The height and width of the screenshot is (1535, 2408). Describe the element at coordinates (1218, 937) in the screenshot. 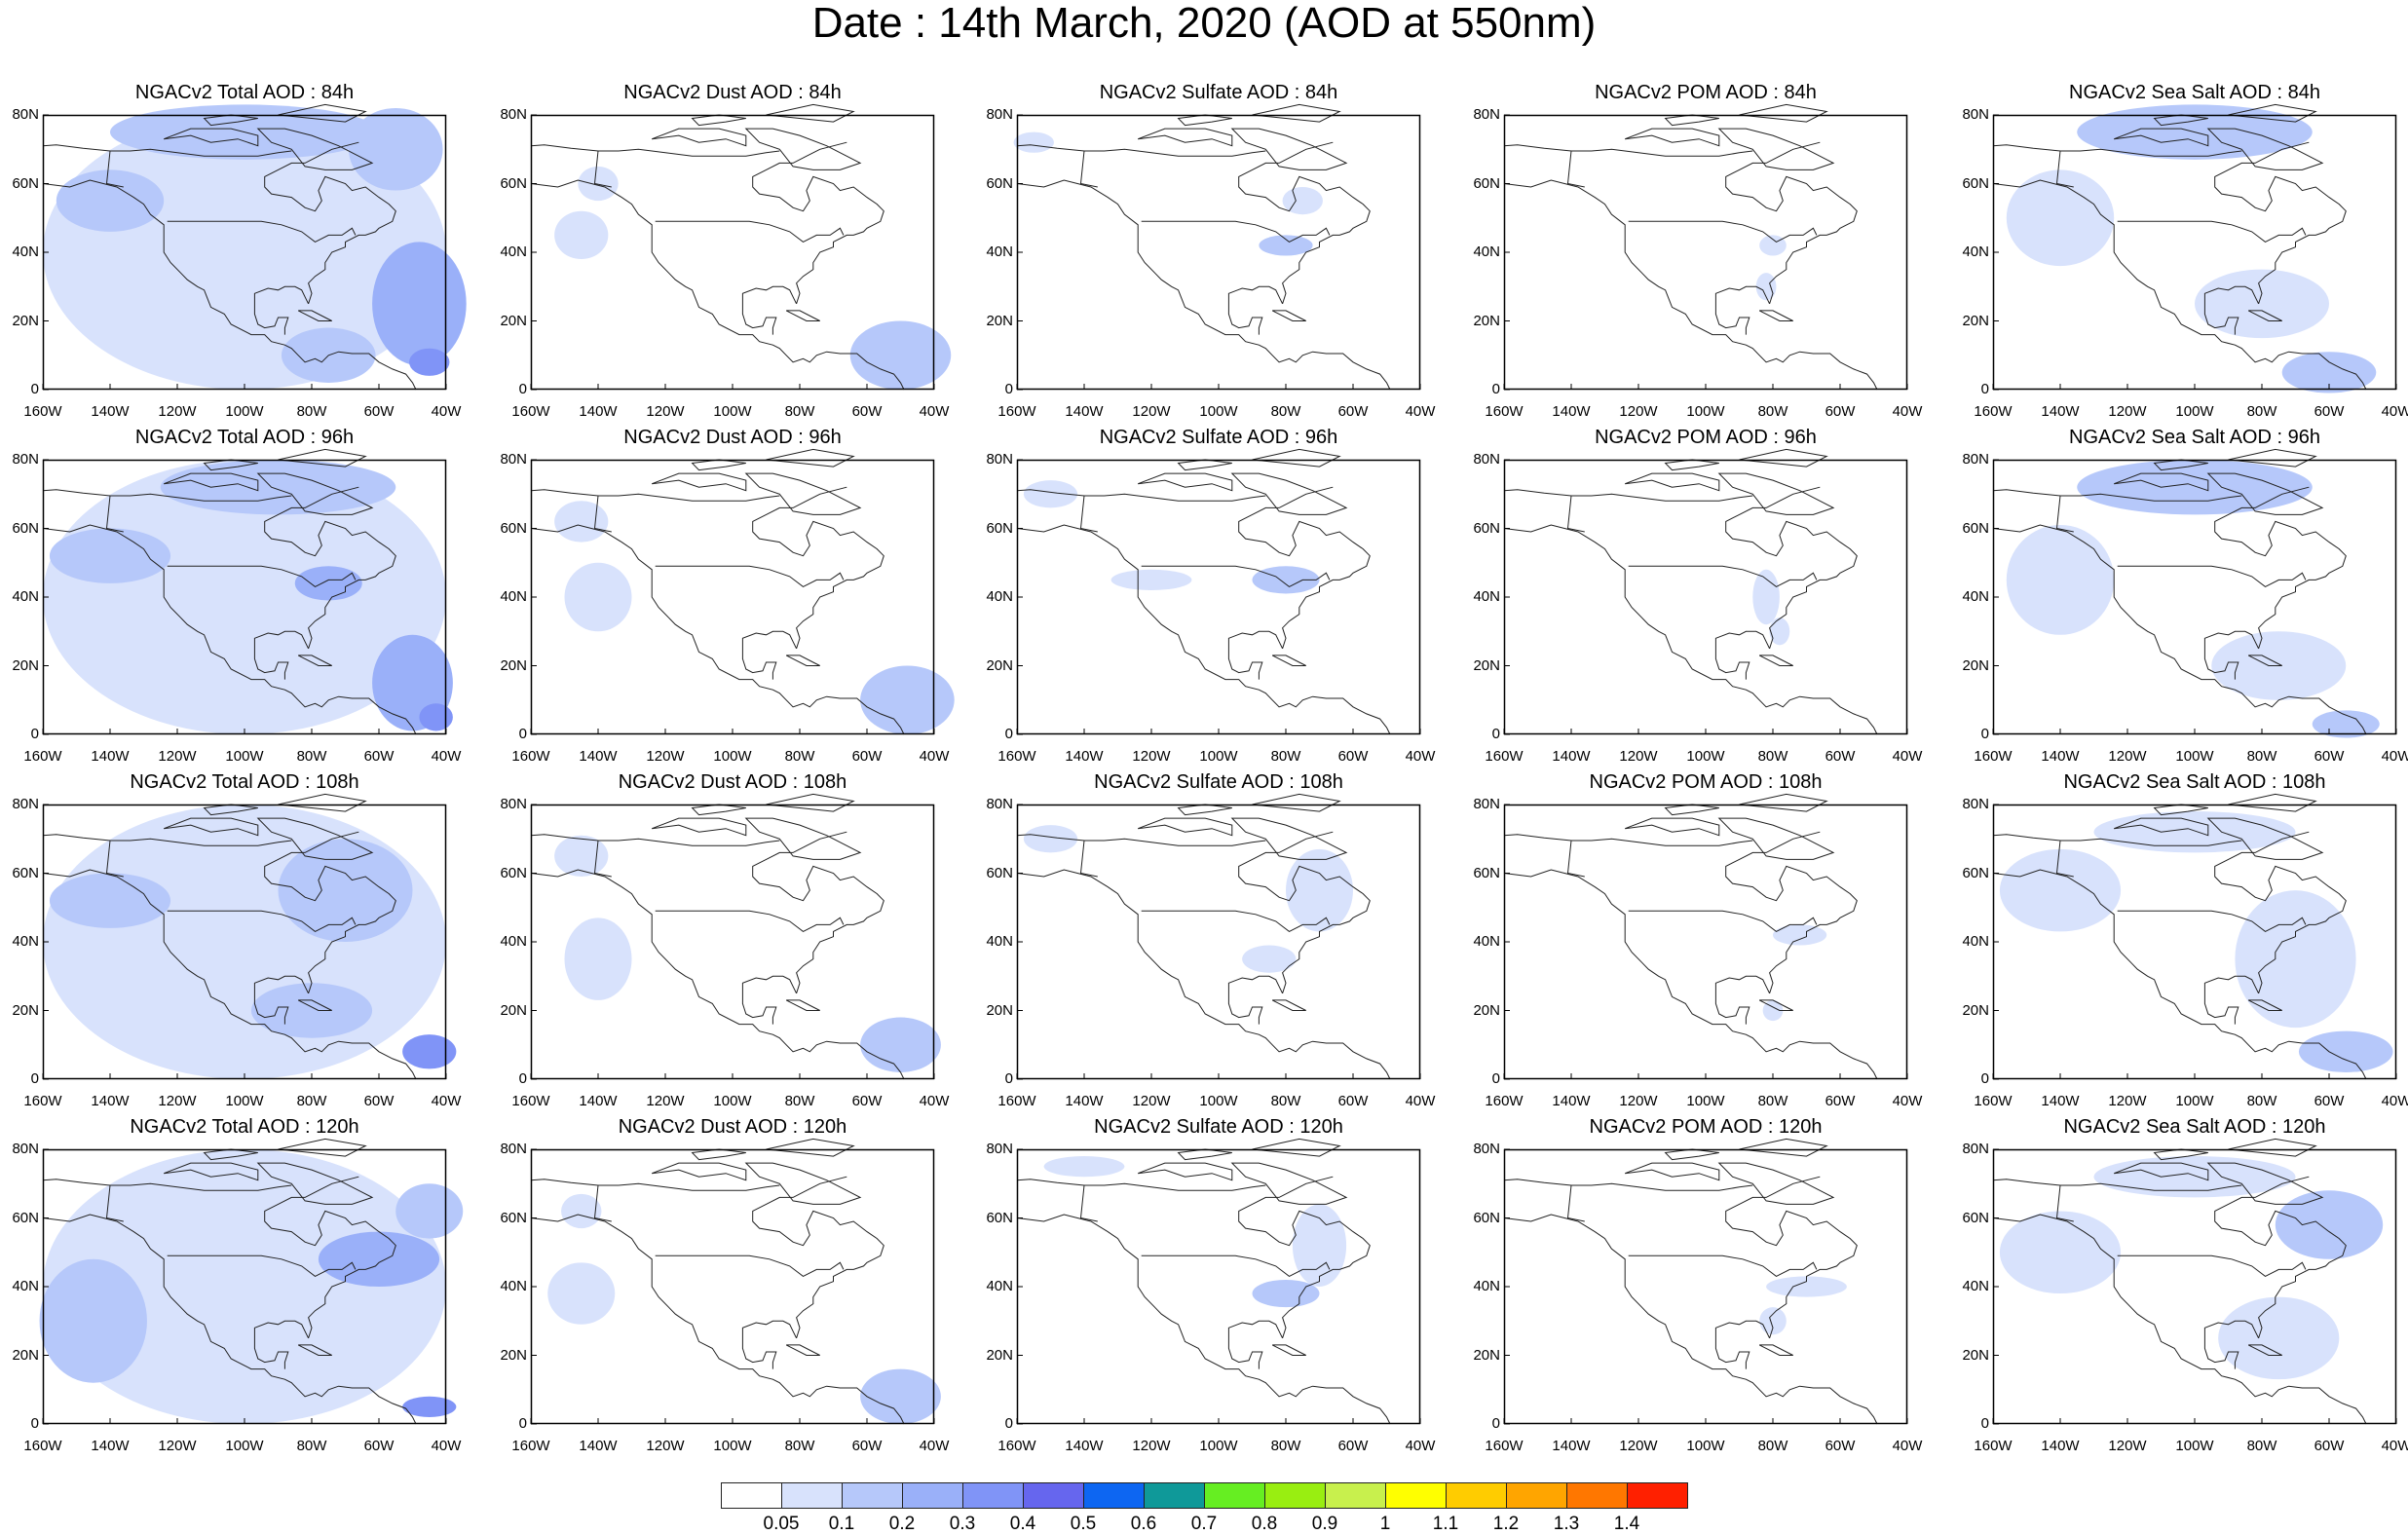

I see `aod-map` at that location.